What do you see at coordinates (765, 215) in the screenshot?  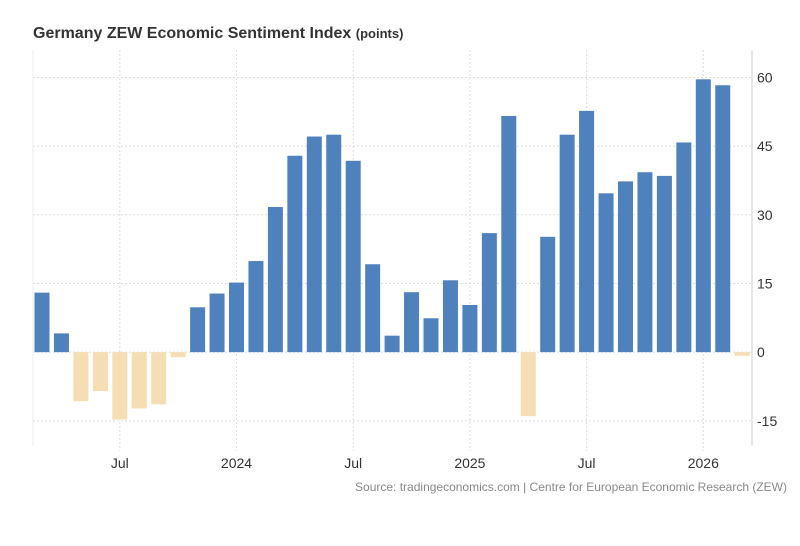 I see `y-tick-label: 30` at bounding box center [765, 215].